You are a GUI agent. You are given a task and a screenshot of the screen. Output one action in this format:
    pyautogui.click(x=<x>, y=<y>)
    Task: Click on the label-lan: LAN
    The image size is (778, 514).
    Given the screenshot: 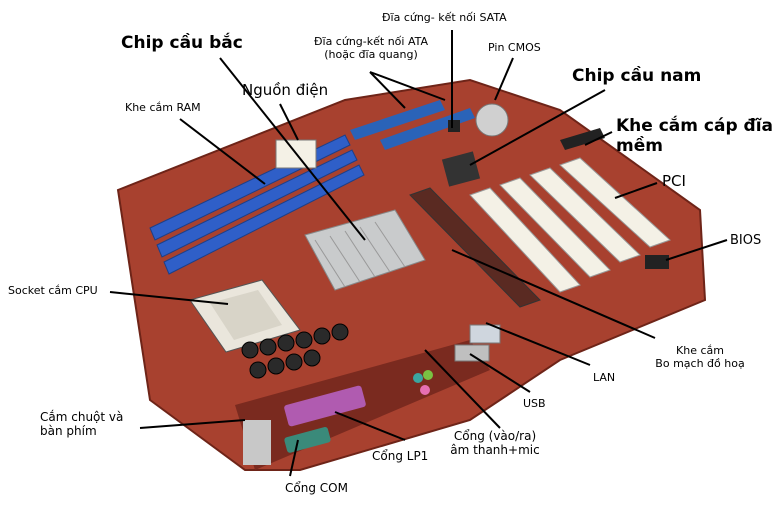 What is the action you would take?
    pyautogui.click(x=604, y=377)
    